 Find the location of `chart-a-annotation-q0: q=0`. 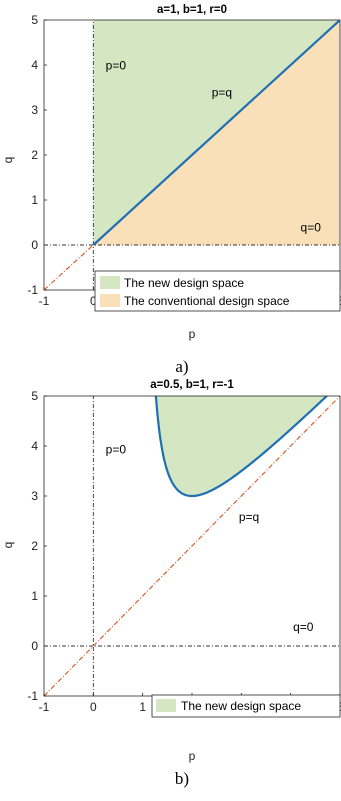

chart-a-annotation-q0: q=0 is located at coordinates (311, 228).